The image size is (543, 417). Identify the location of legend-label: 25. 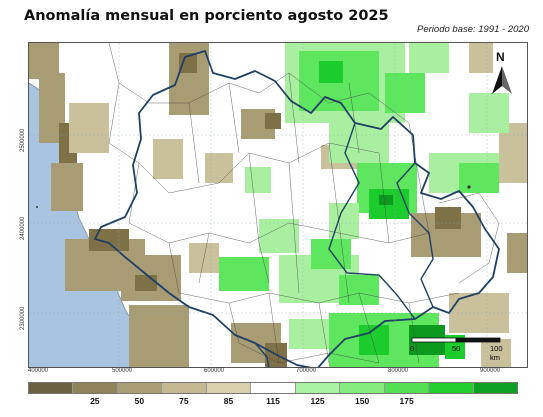
(95, 401).